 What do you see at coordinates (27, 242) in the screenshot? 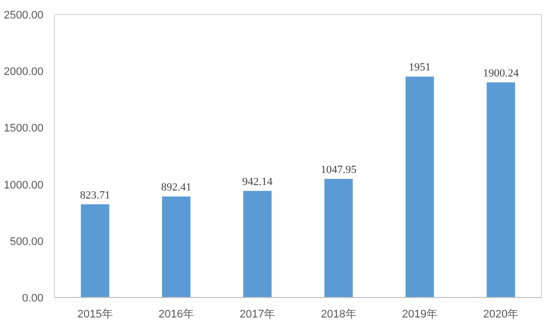
I see `y-tick-label: 500.00` at bounding box center [27, 242].